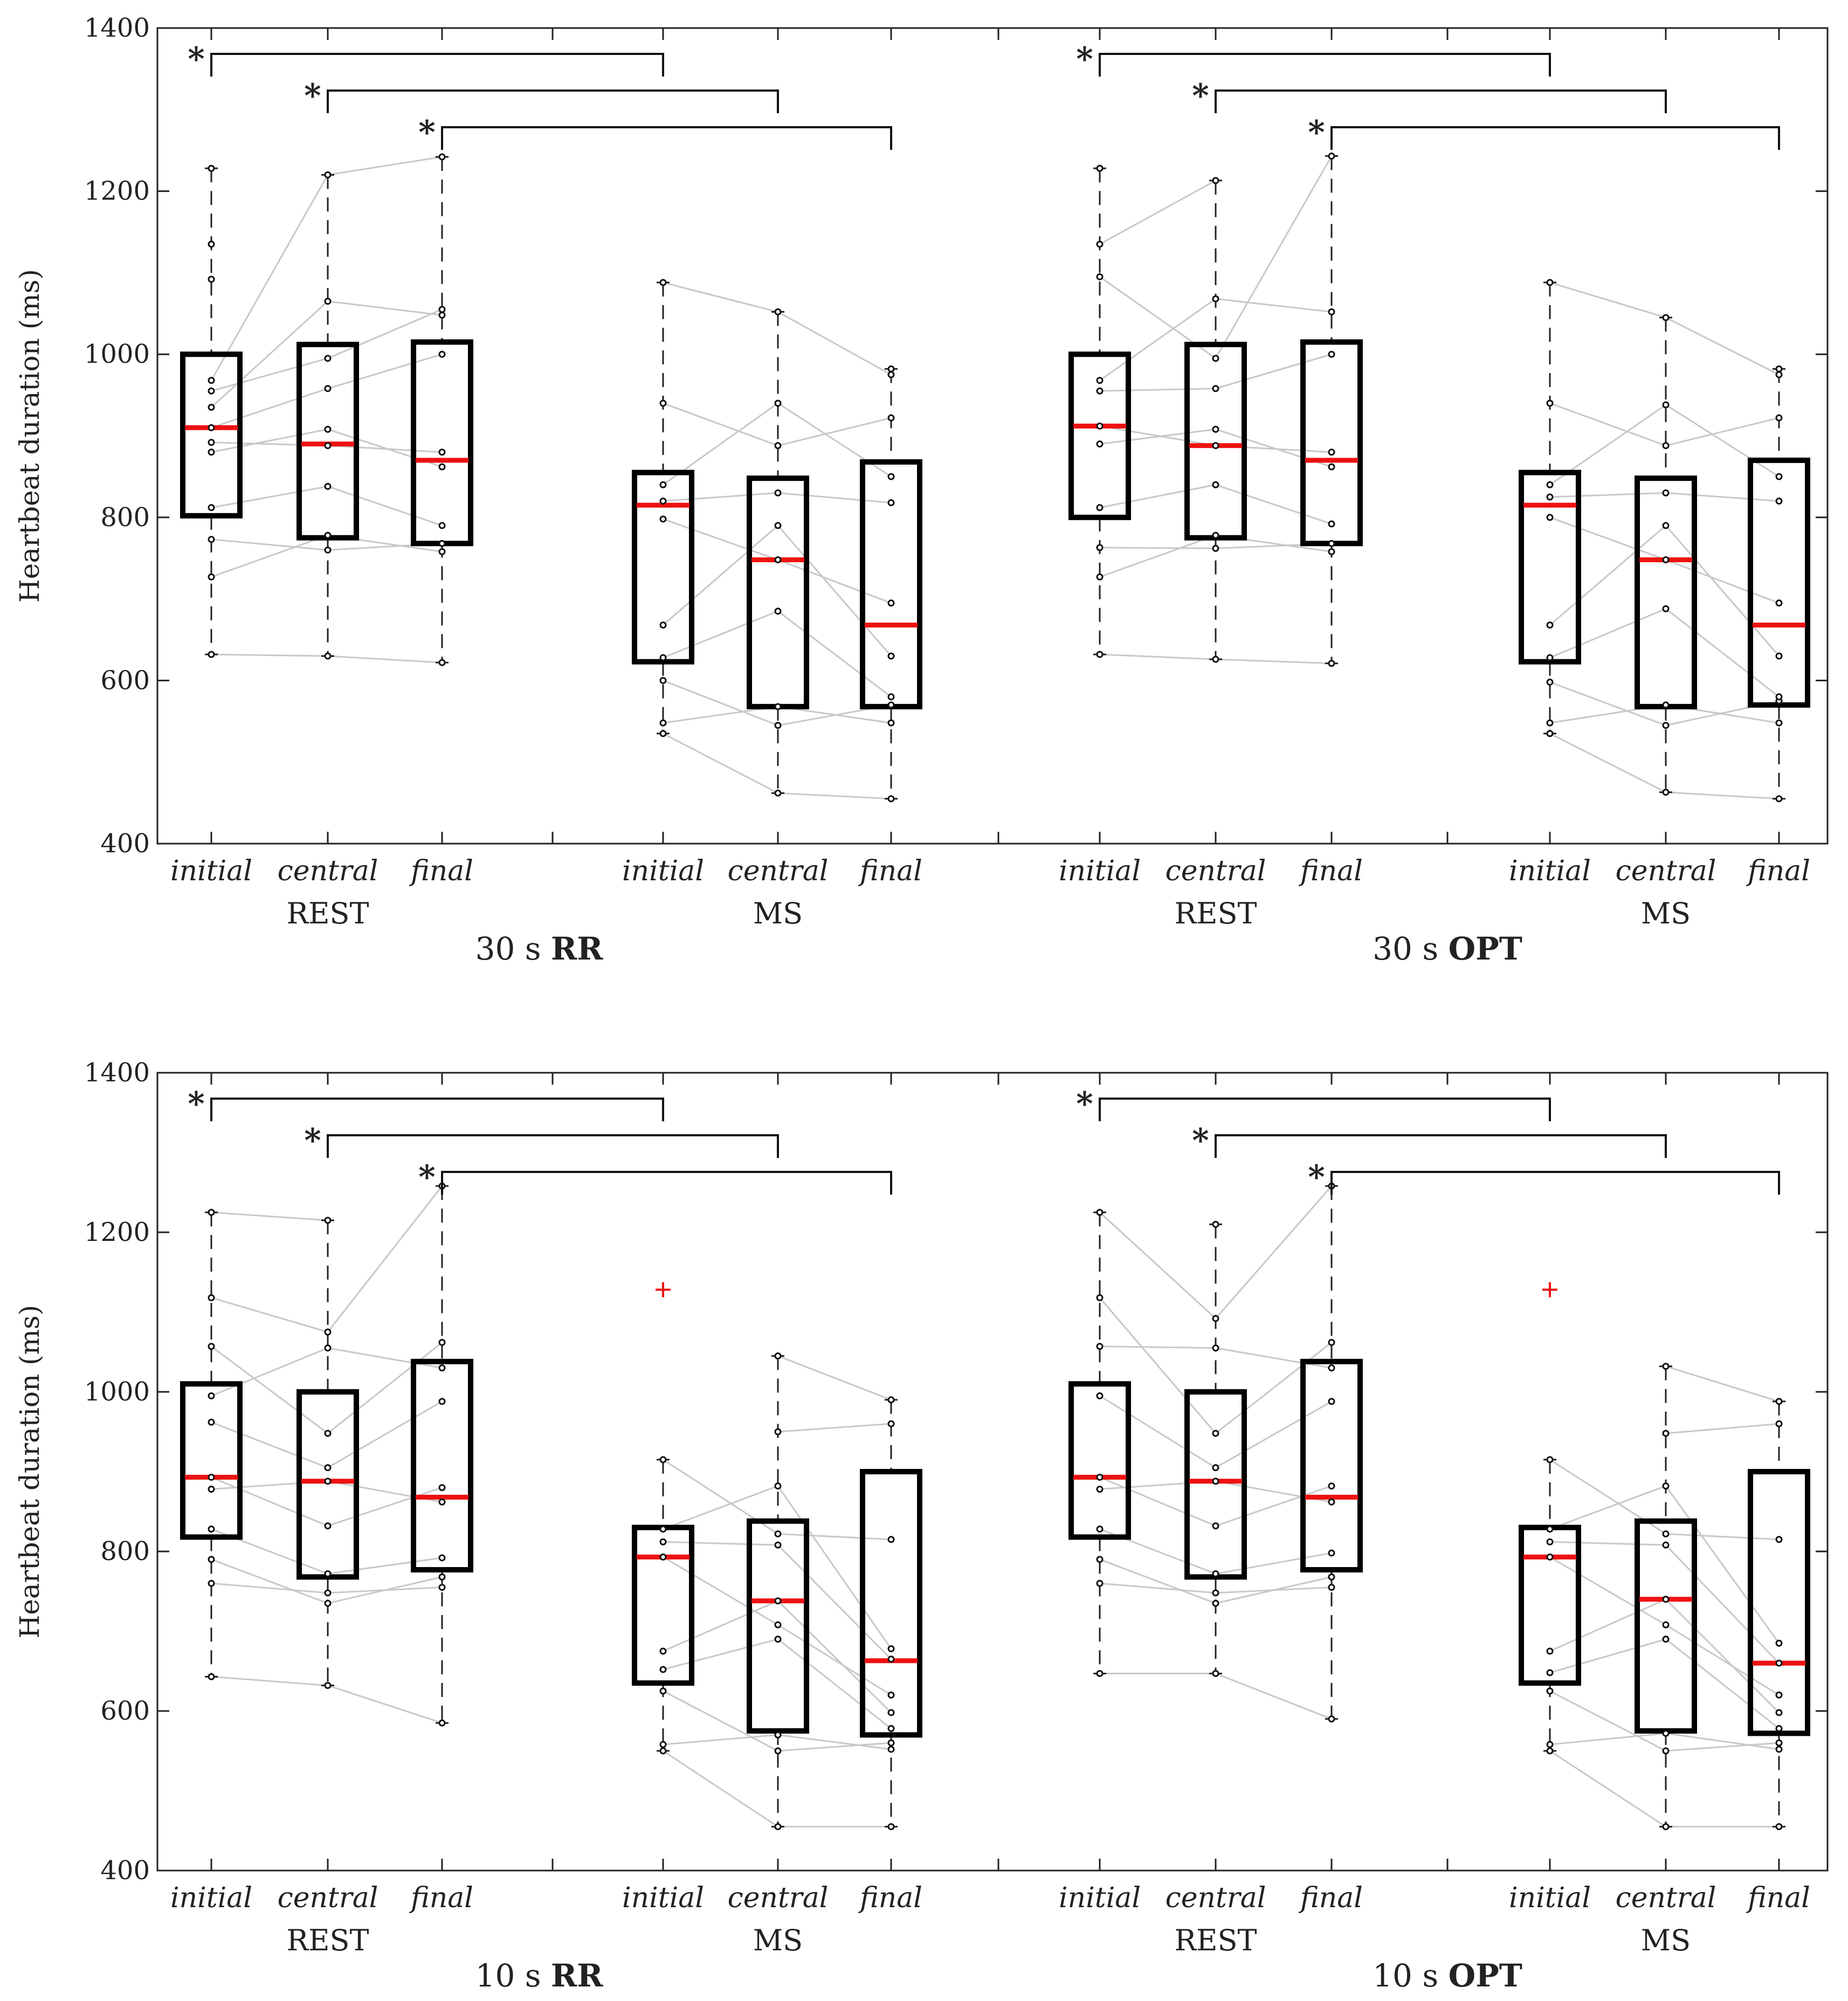 This screenshot has height=2001, width=1848. What do you see at coordinates (666, 138) in the screenshot?
I see `significance-bracket` at bounding box center [666, 138].